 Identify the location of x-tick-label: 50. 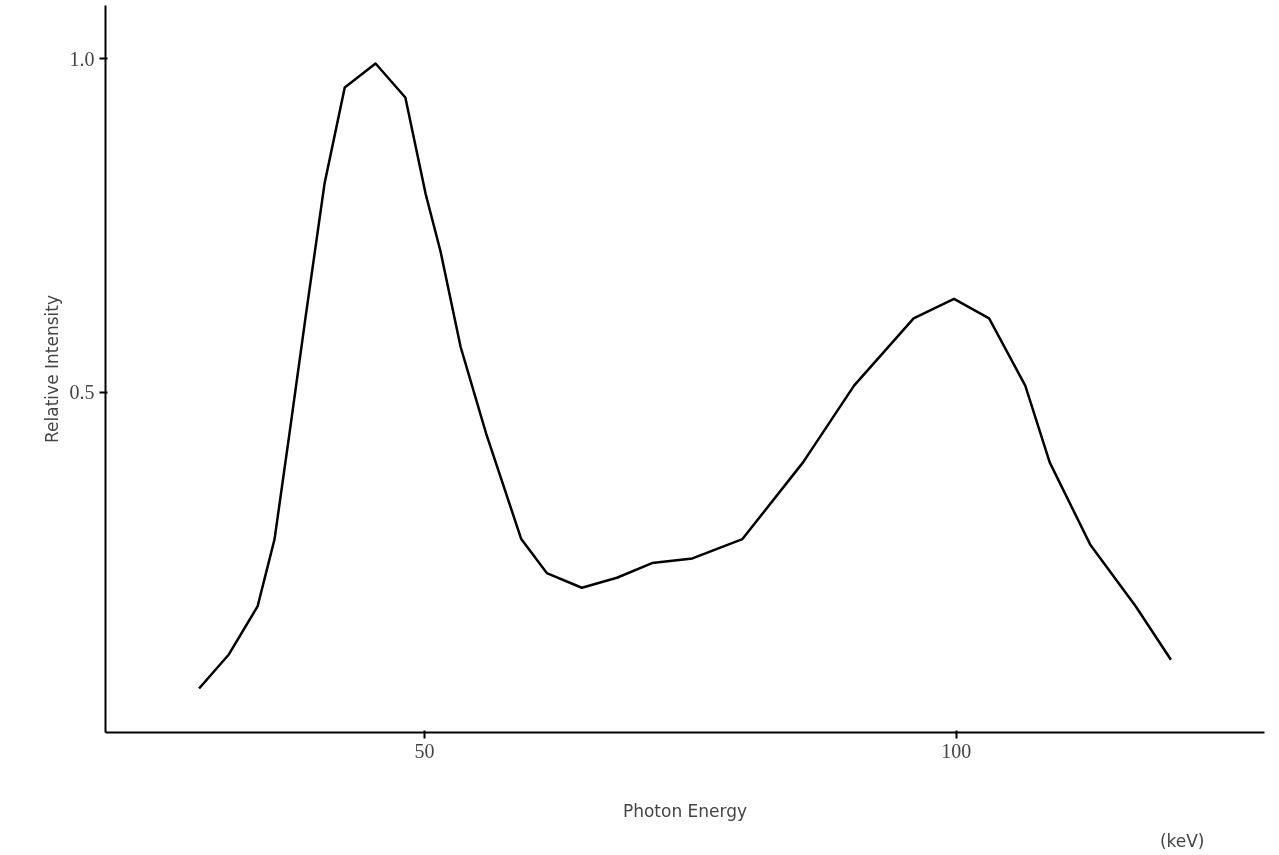
(424, 750).